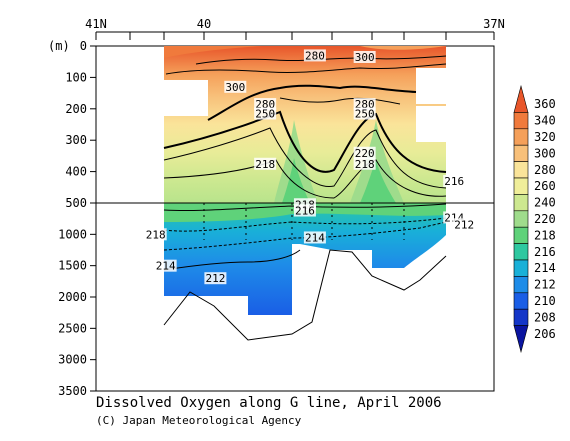  I want to click on colorbar-label: 320, so click(545, 137).